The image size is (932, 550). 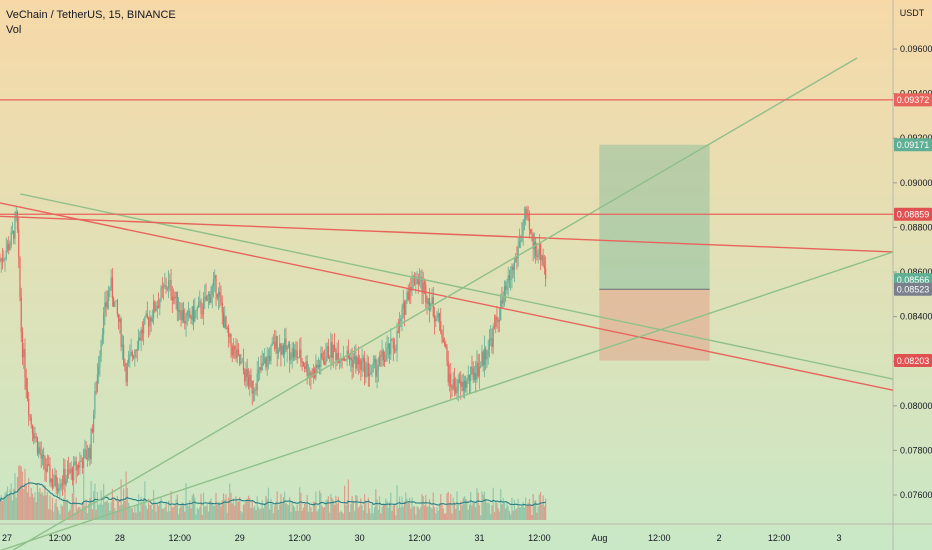 I want to click on position-tool, so click(x=654, y=252).